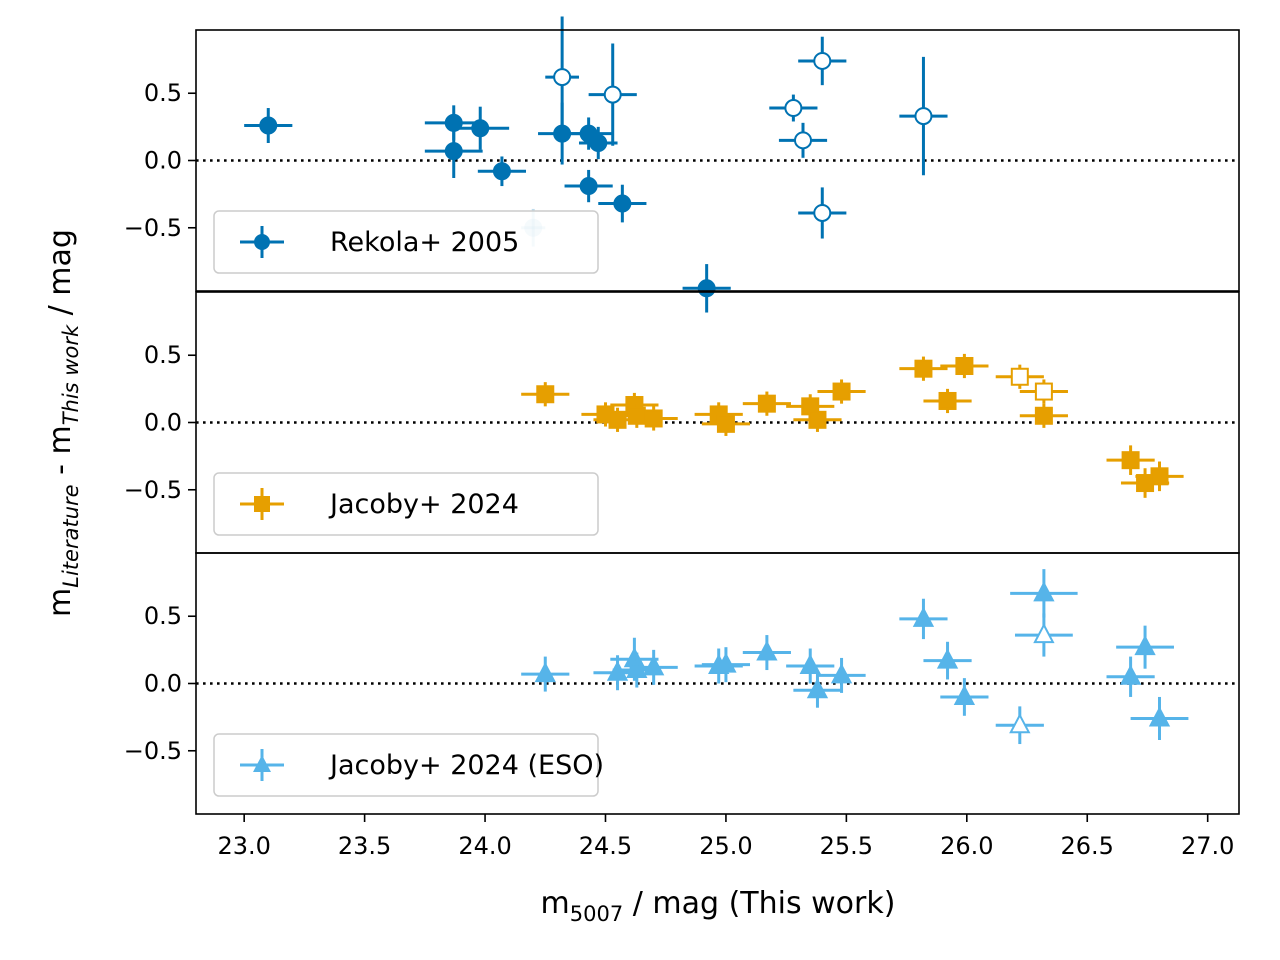 This screenshot has width=1280, height=960. Describe the element at coordinates (966, 846) in the screenshot. I see `x-tick-label: 26.0` at that location.